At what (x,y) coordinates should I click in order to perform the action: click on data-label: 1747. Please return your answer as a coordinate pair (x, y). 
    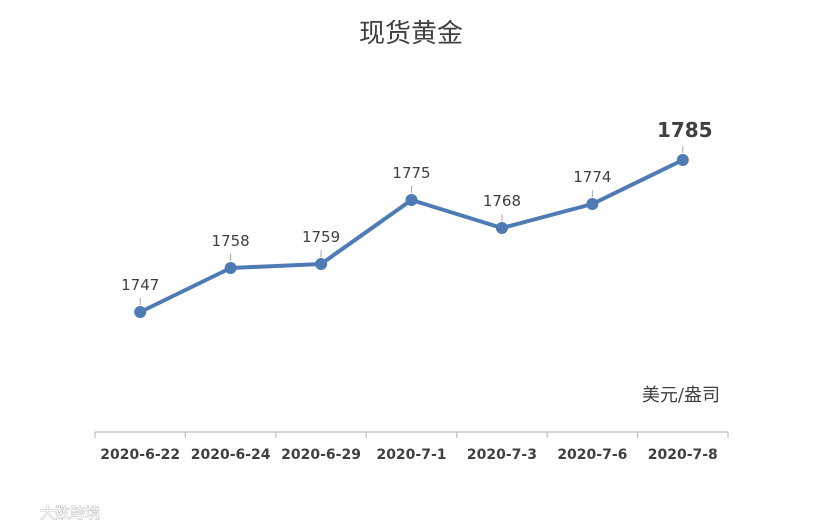
    Looking at the image, I should click on (140, 285).